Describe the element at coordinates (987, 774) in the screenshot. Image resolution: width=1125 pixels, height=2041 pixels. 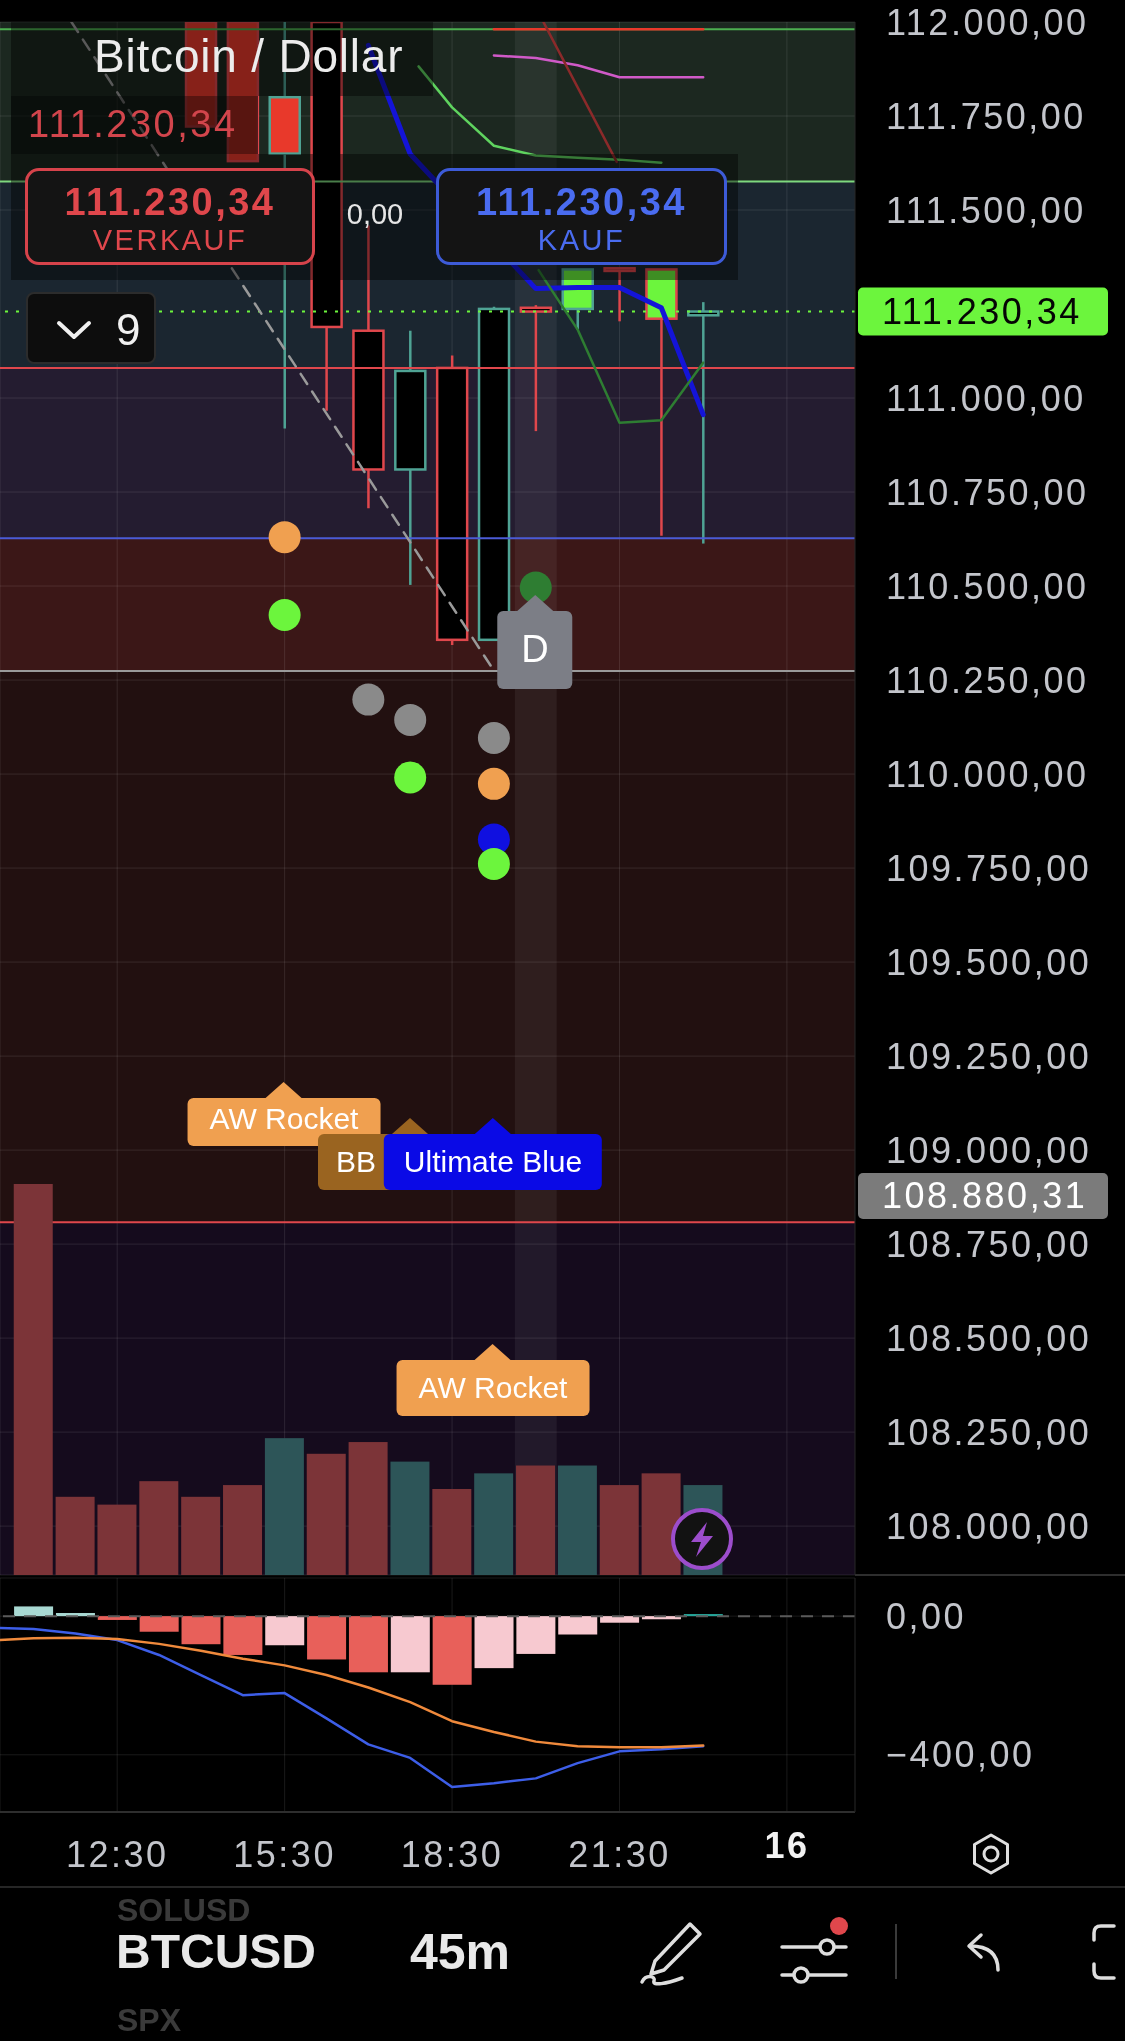
I see `y-tick-label: 110.000,00` at that location.